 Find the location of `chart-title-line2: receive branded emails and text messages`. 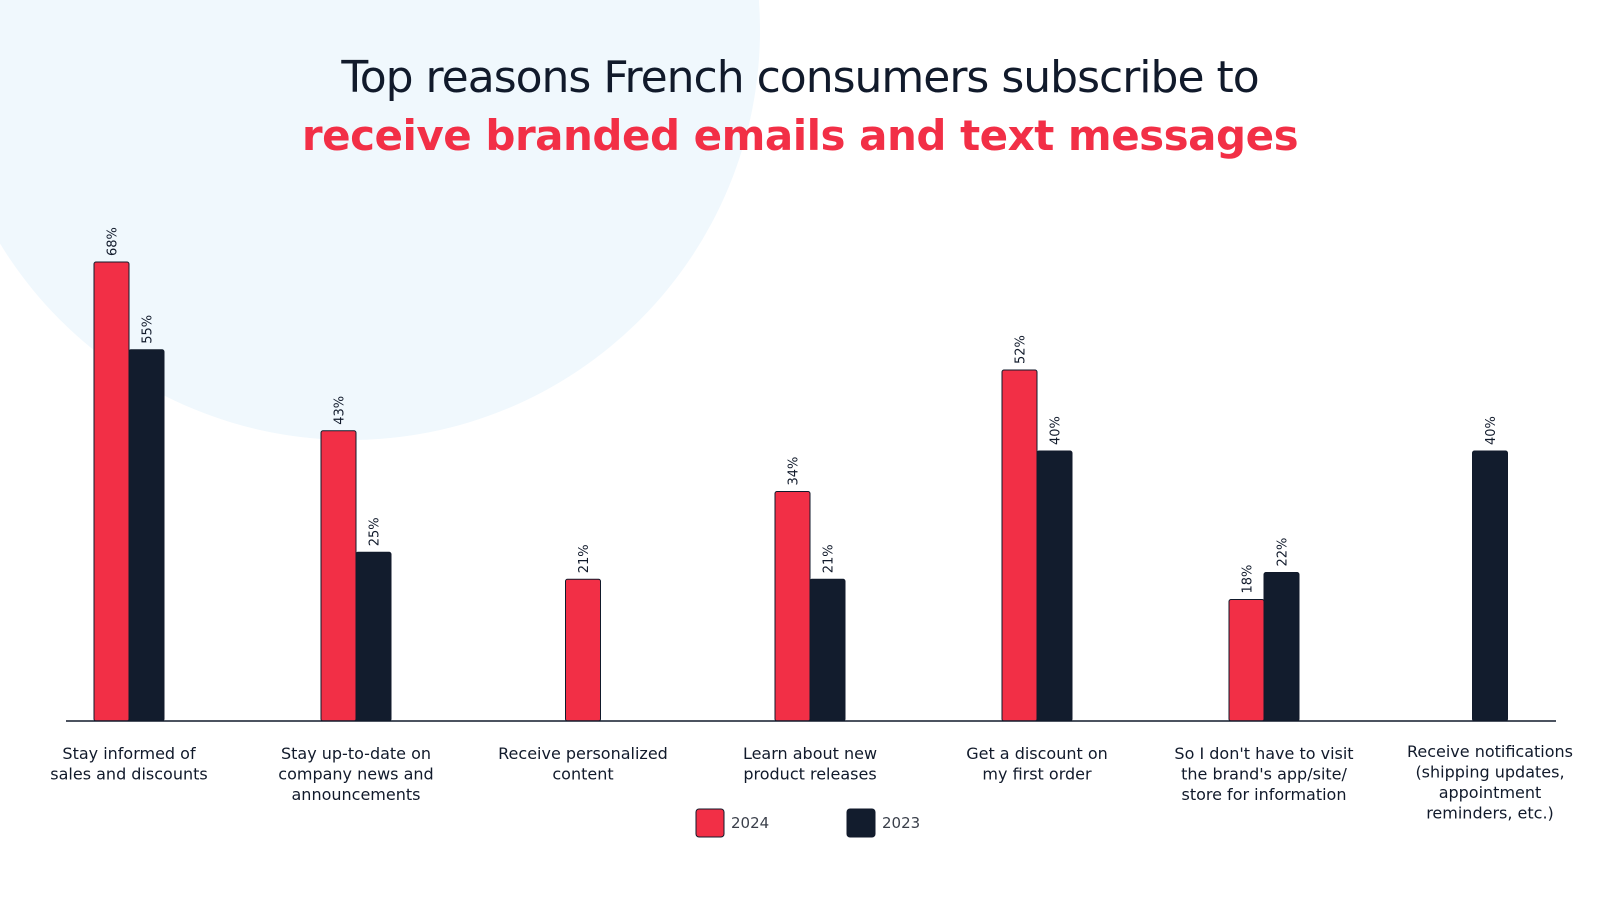

chart-title-line2: receive branded emails and text messages is located at coordinates (800, 135).